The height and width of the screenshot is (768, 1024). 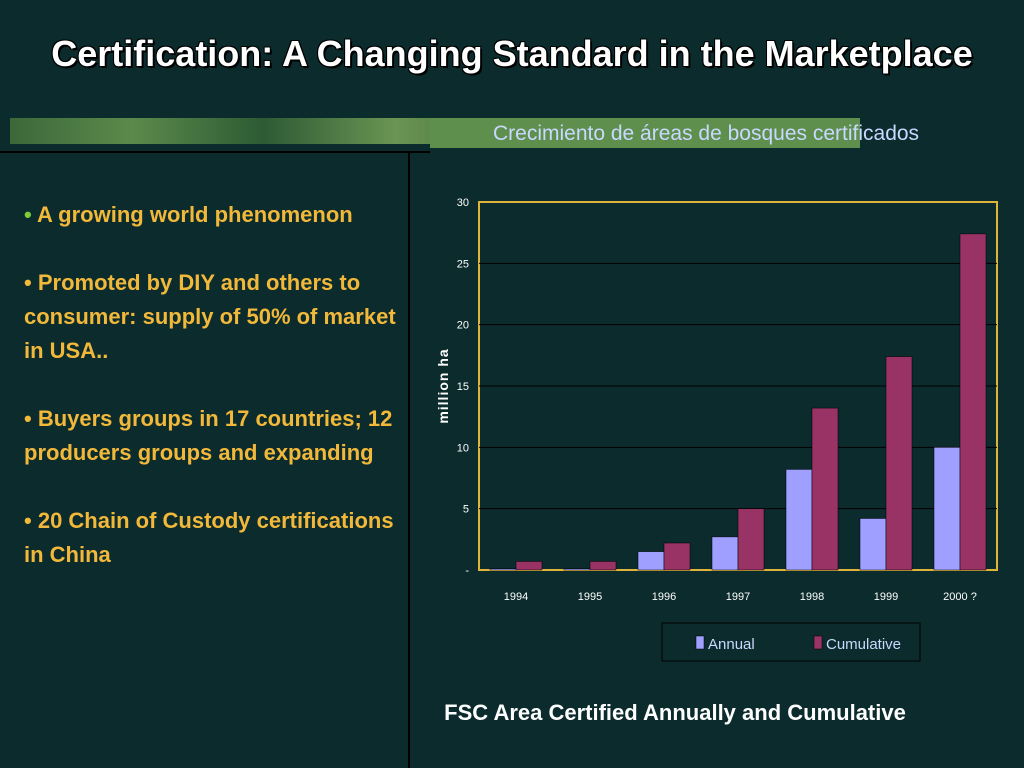 I want to click on y-tick-label: 20, so click(x=463, y=326).